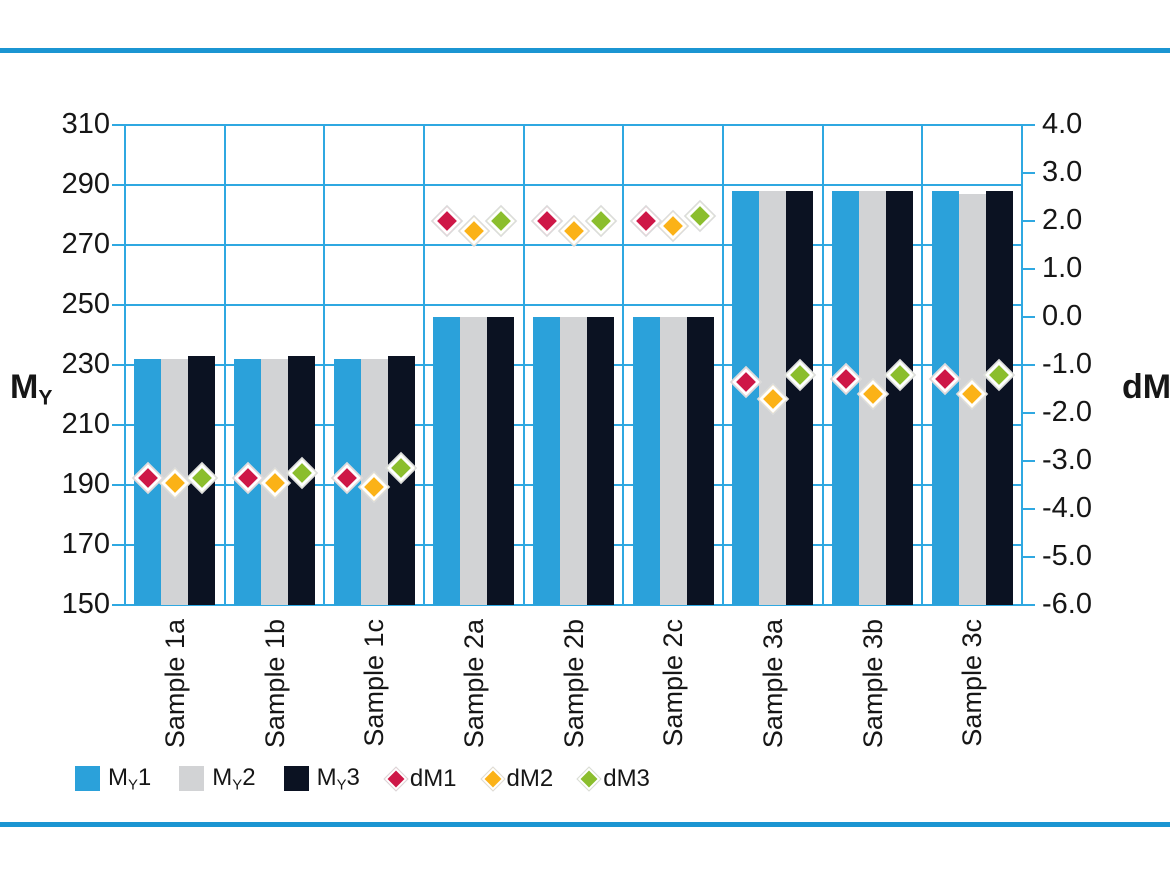  Describe the element at coordinates (174, 684) in the screenshot. I see `x-axis-label-text: Sample 1a` at that location.